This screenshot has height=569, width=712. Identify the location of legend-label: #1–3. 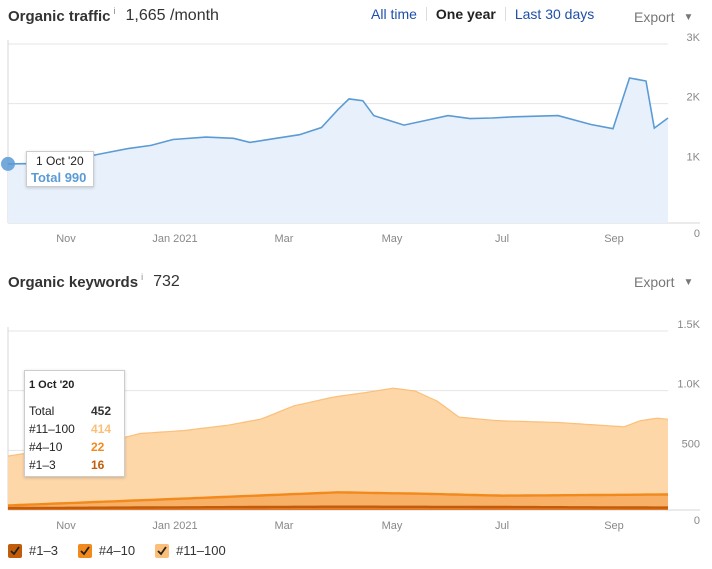
(43, 550).